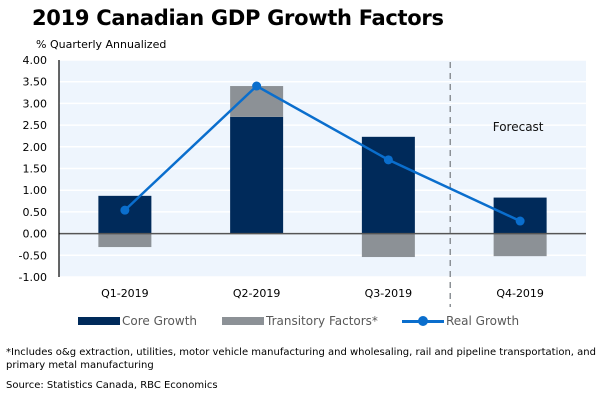 The image size is (600, 400). I want to click on y-tick-label: -0.50, so click(33, 255).